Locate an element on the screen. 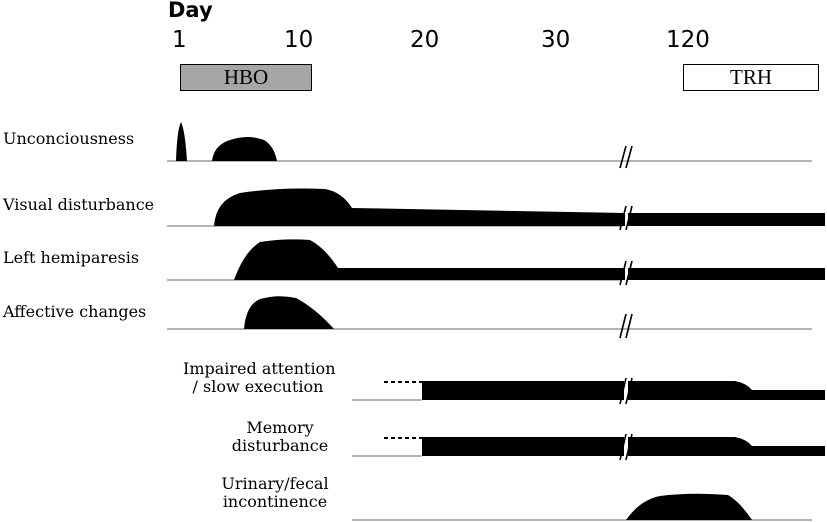 The height and width of the screenshot is (522, 827). affective-changes-course is located at coordinates (289, 312).